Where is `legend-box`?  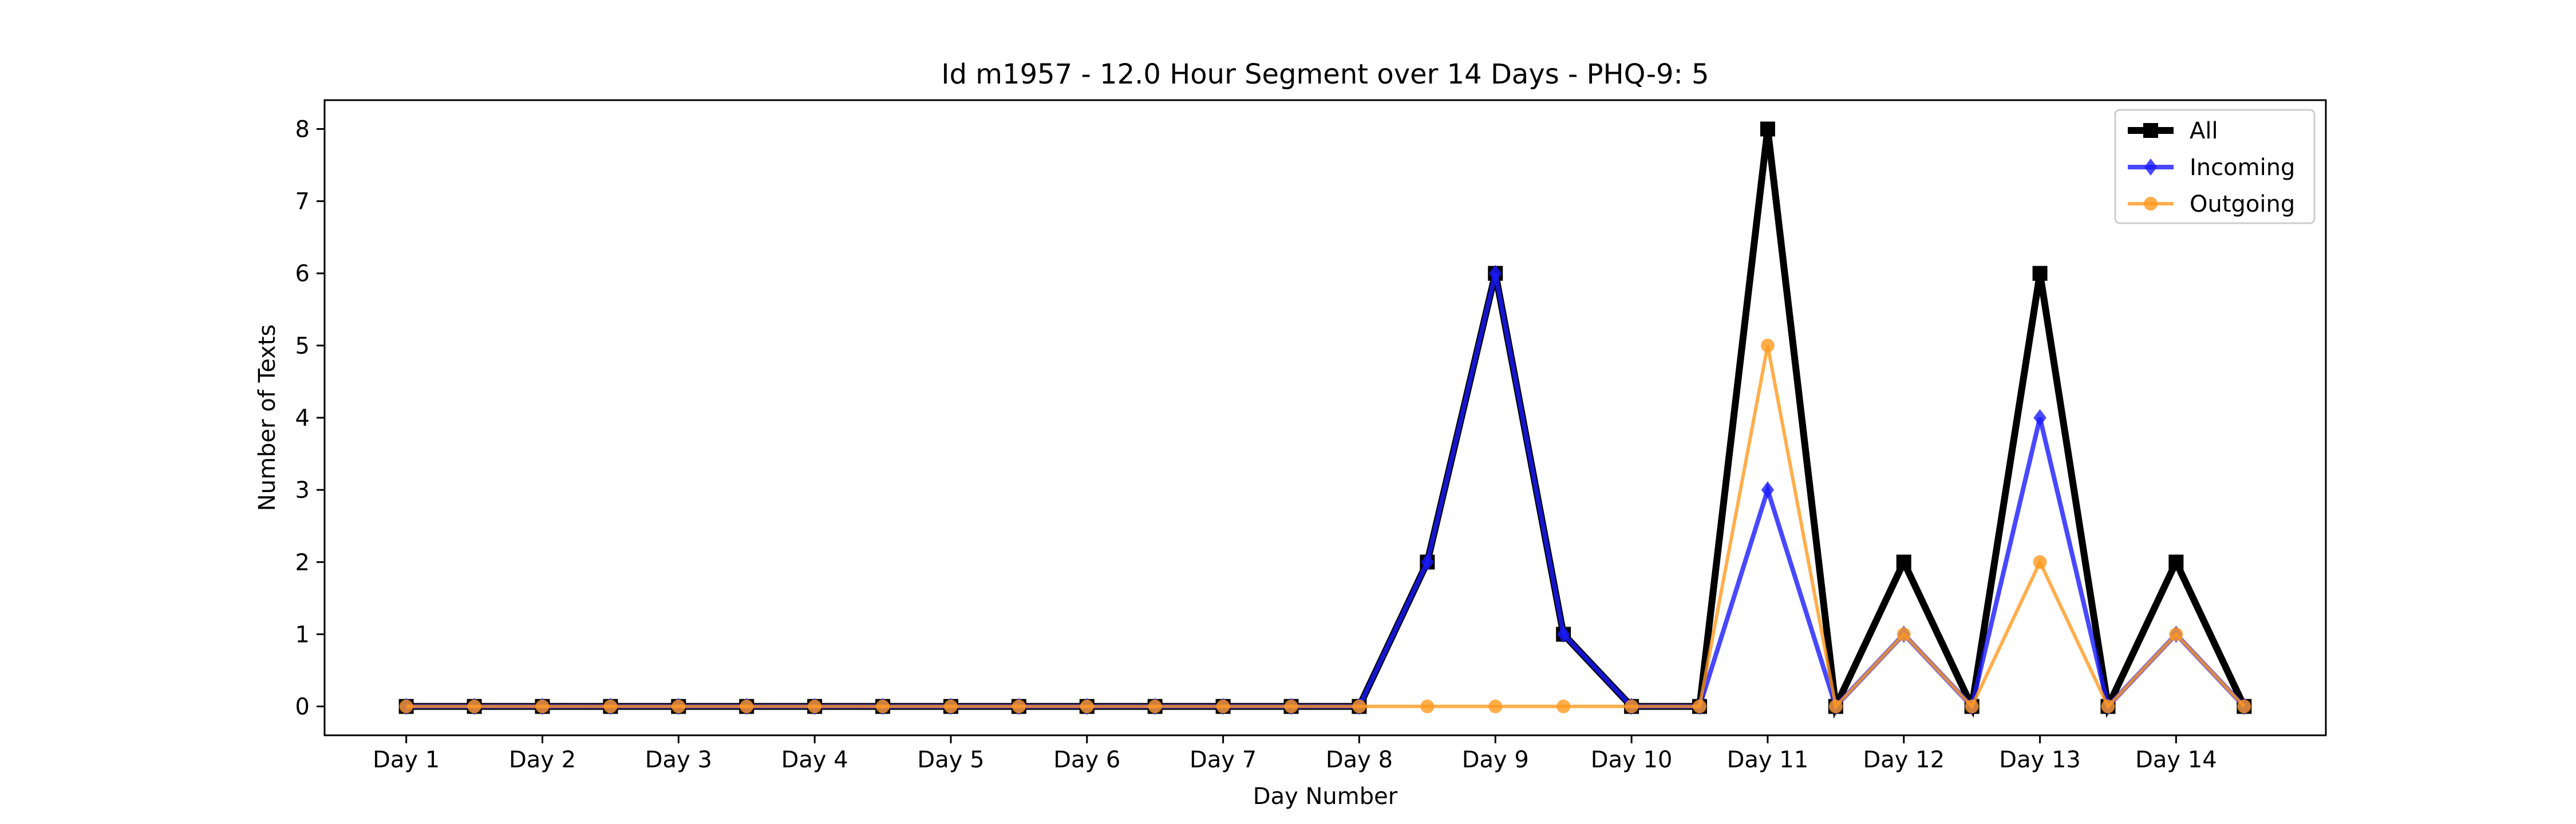
legend-box is located at coordinates (2215, 166).